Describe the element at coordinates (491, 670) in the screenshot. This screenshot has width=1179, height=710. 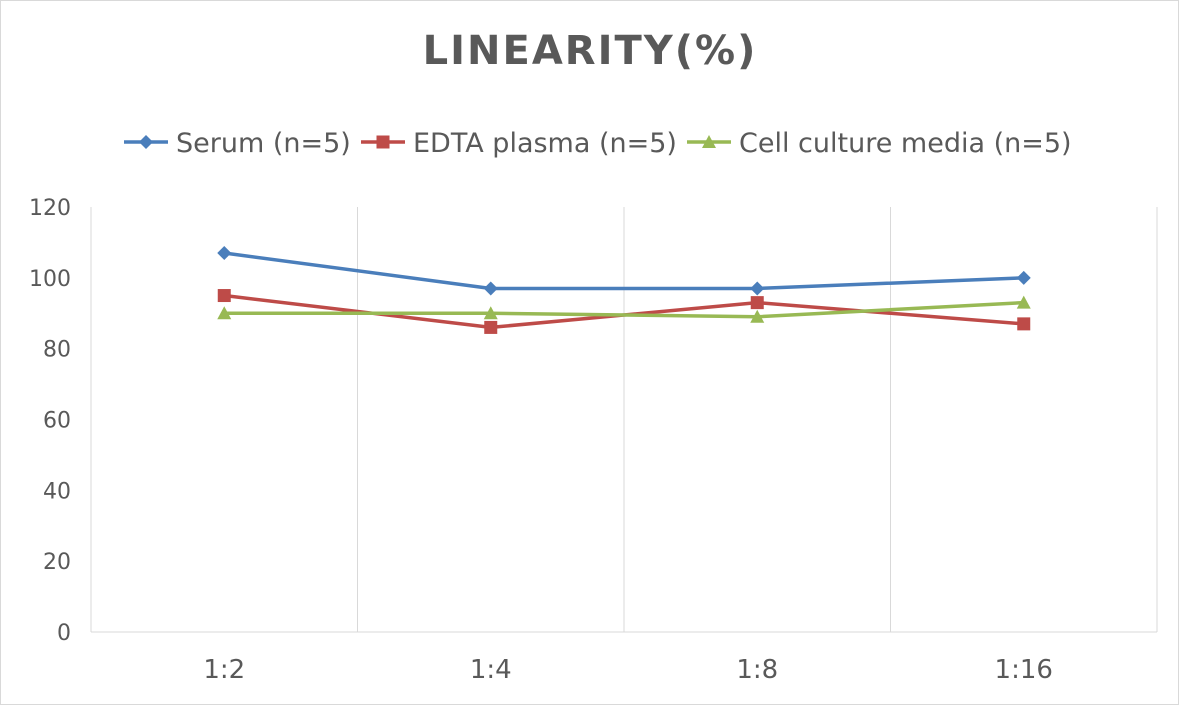
I see `x-tick-label: 1:4` at that location.